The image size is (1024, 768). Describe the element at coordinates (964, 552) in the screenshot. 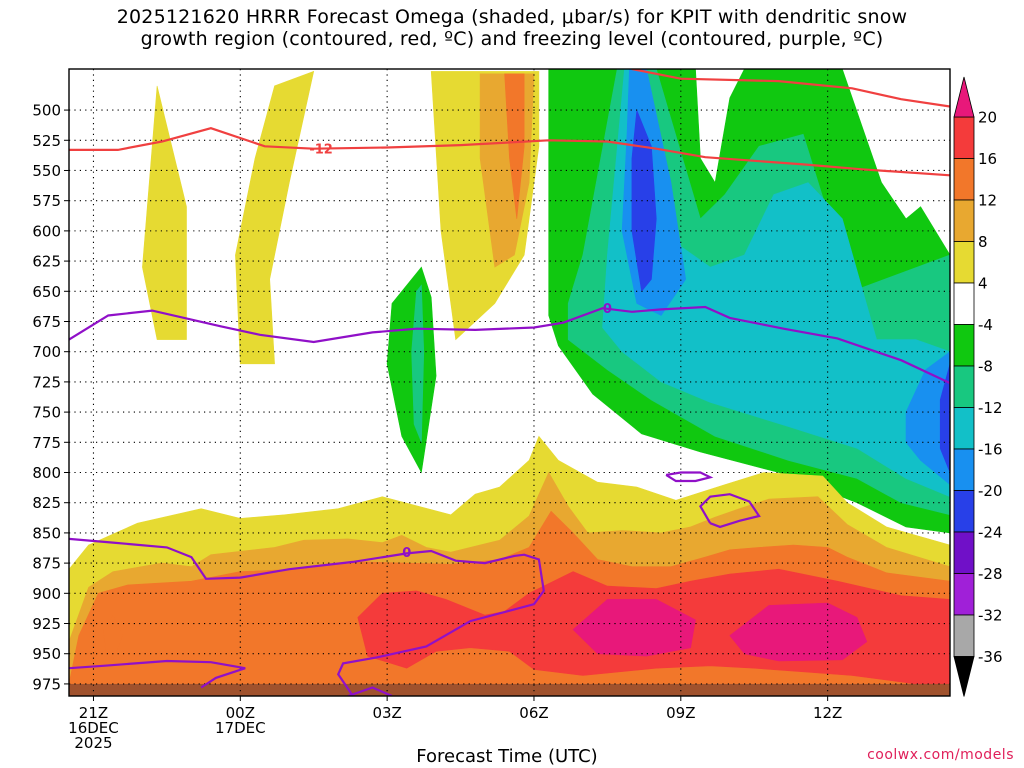

I see `colorbar-bin--28--24` at that location.